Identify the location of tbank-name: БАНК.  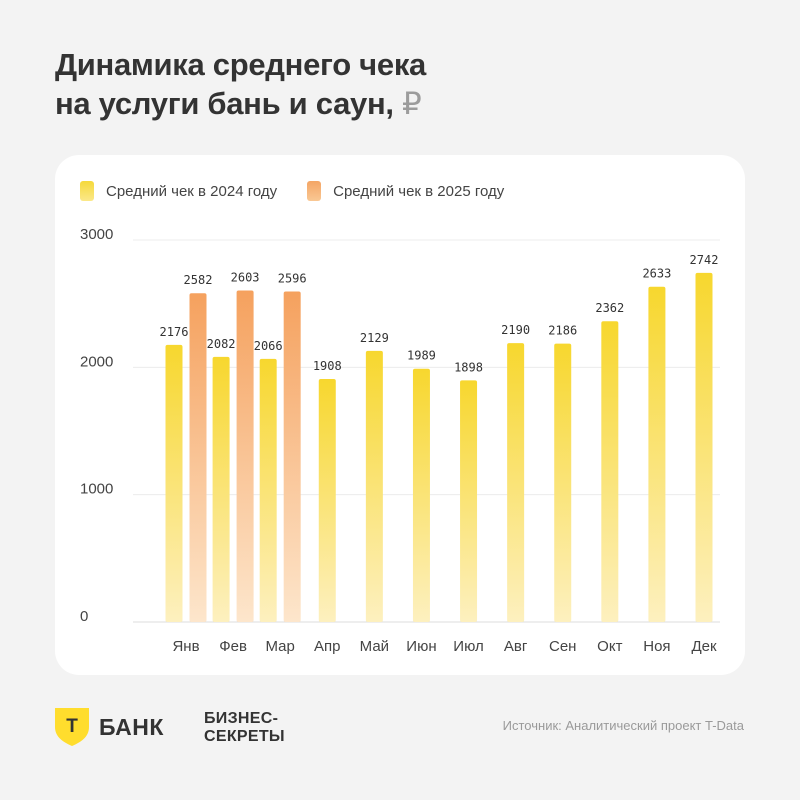
(131, 726).